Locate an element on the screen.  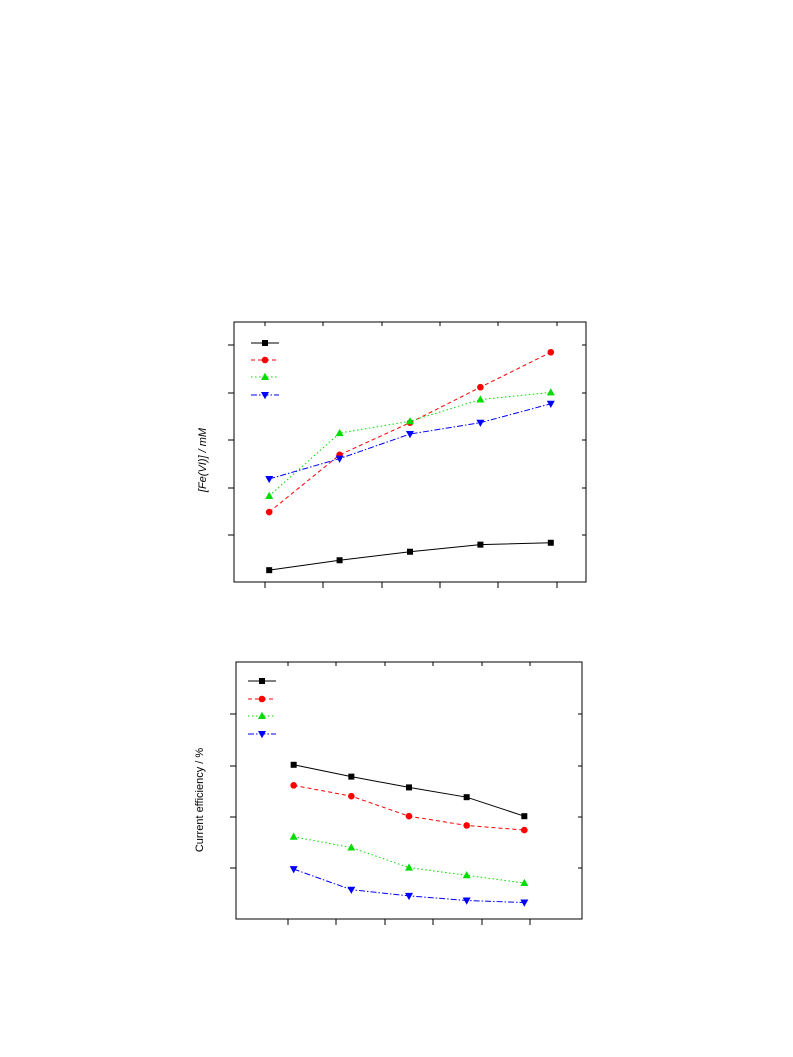
series-2-line is located at coordinates (409, 807).